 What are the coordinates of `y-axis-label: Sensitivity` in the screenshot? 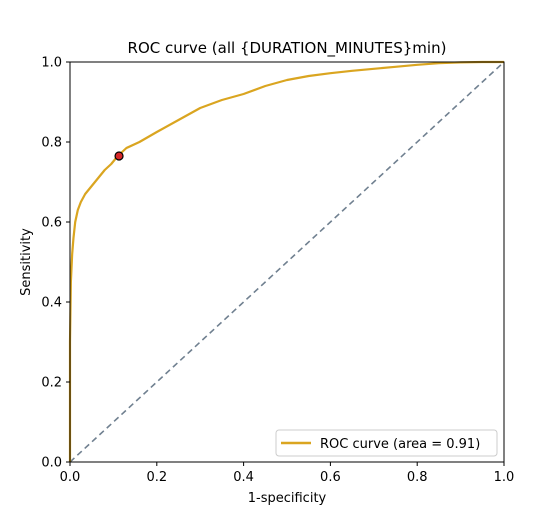 It's located at (26, 262).